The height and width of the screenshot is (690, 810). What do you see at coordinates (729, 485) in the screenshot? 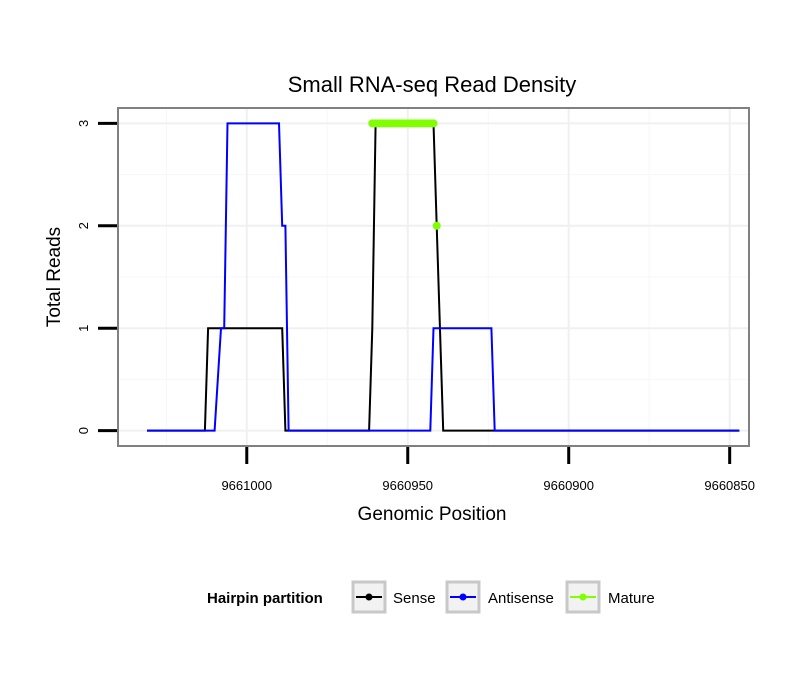
I see `x-tick-label: 9660850` at bounding box center [729, 485].